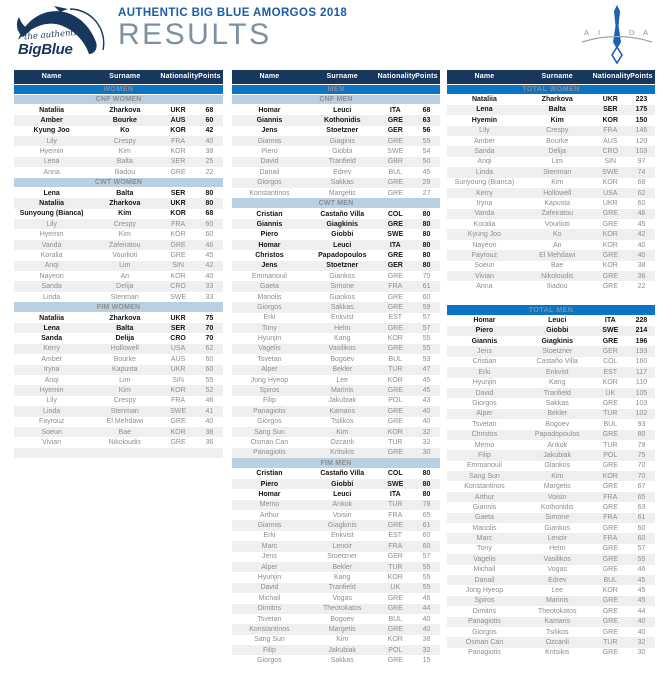 Image resolution: width=660 pixels, height=689 pixels. I want to click on points-cell: 78, so click(641, 445).